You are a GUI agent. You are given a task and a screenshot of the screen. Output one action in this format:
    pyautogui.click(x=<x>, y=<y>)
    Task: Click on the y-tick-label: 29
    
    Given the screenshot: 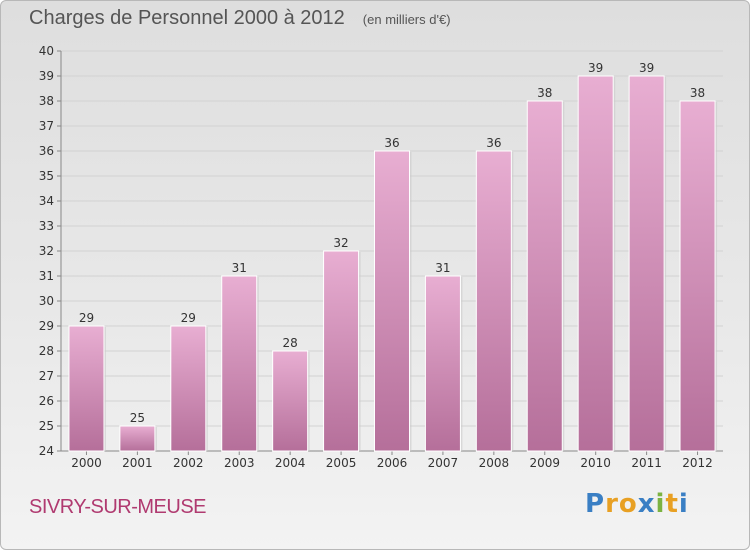 What is the action you would take?
    pyautogui.click(x=46, y=326)
    